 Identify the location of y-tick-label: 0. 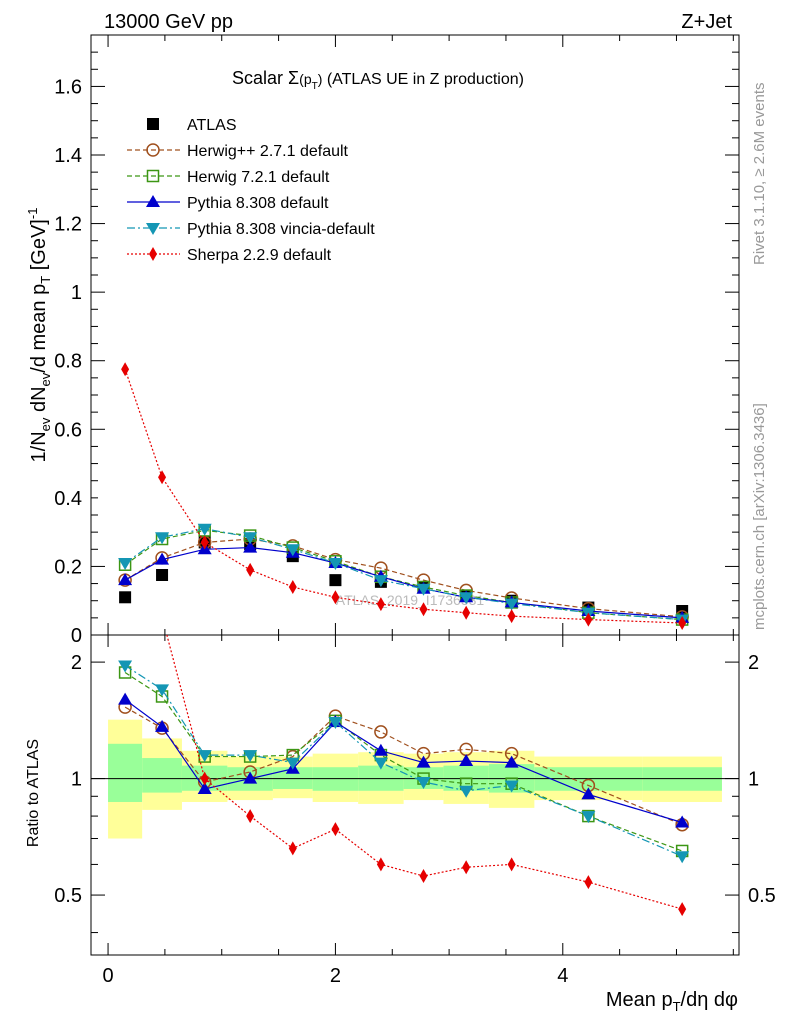
(76, 636).